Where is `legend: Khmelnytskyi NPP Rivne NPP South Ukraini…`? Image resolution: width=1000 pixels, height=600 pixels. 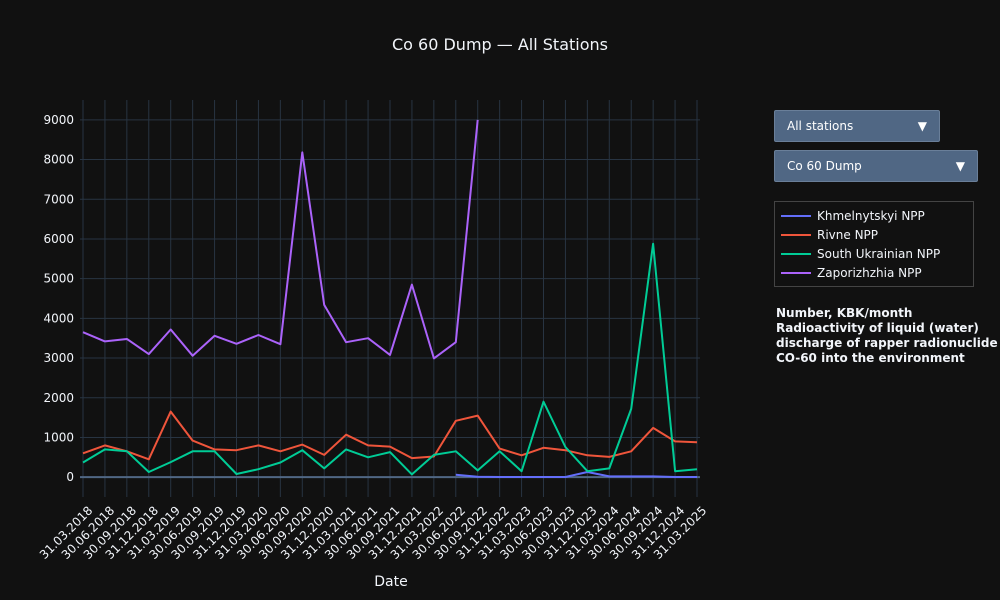
legend: Khmelnytskyi NPP Rivne NPP South Ukraini… is located at coordinates (874, 244).